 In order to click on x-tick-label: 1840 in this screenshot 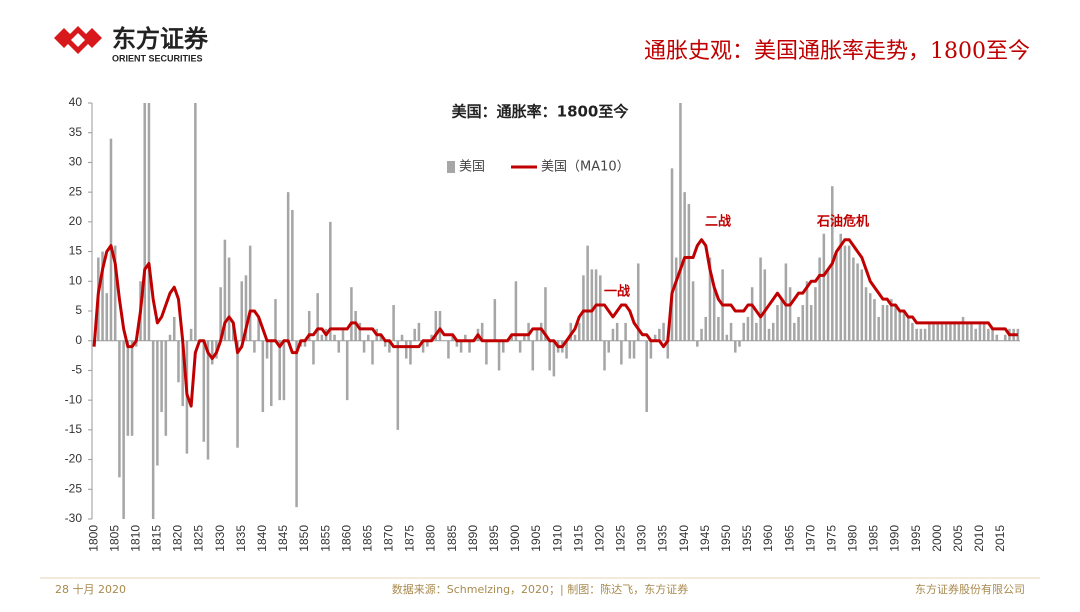, I will do `click(262, 538)`.